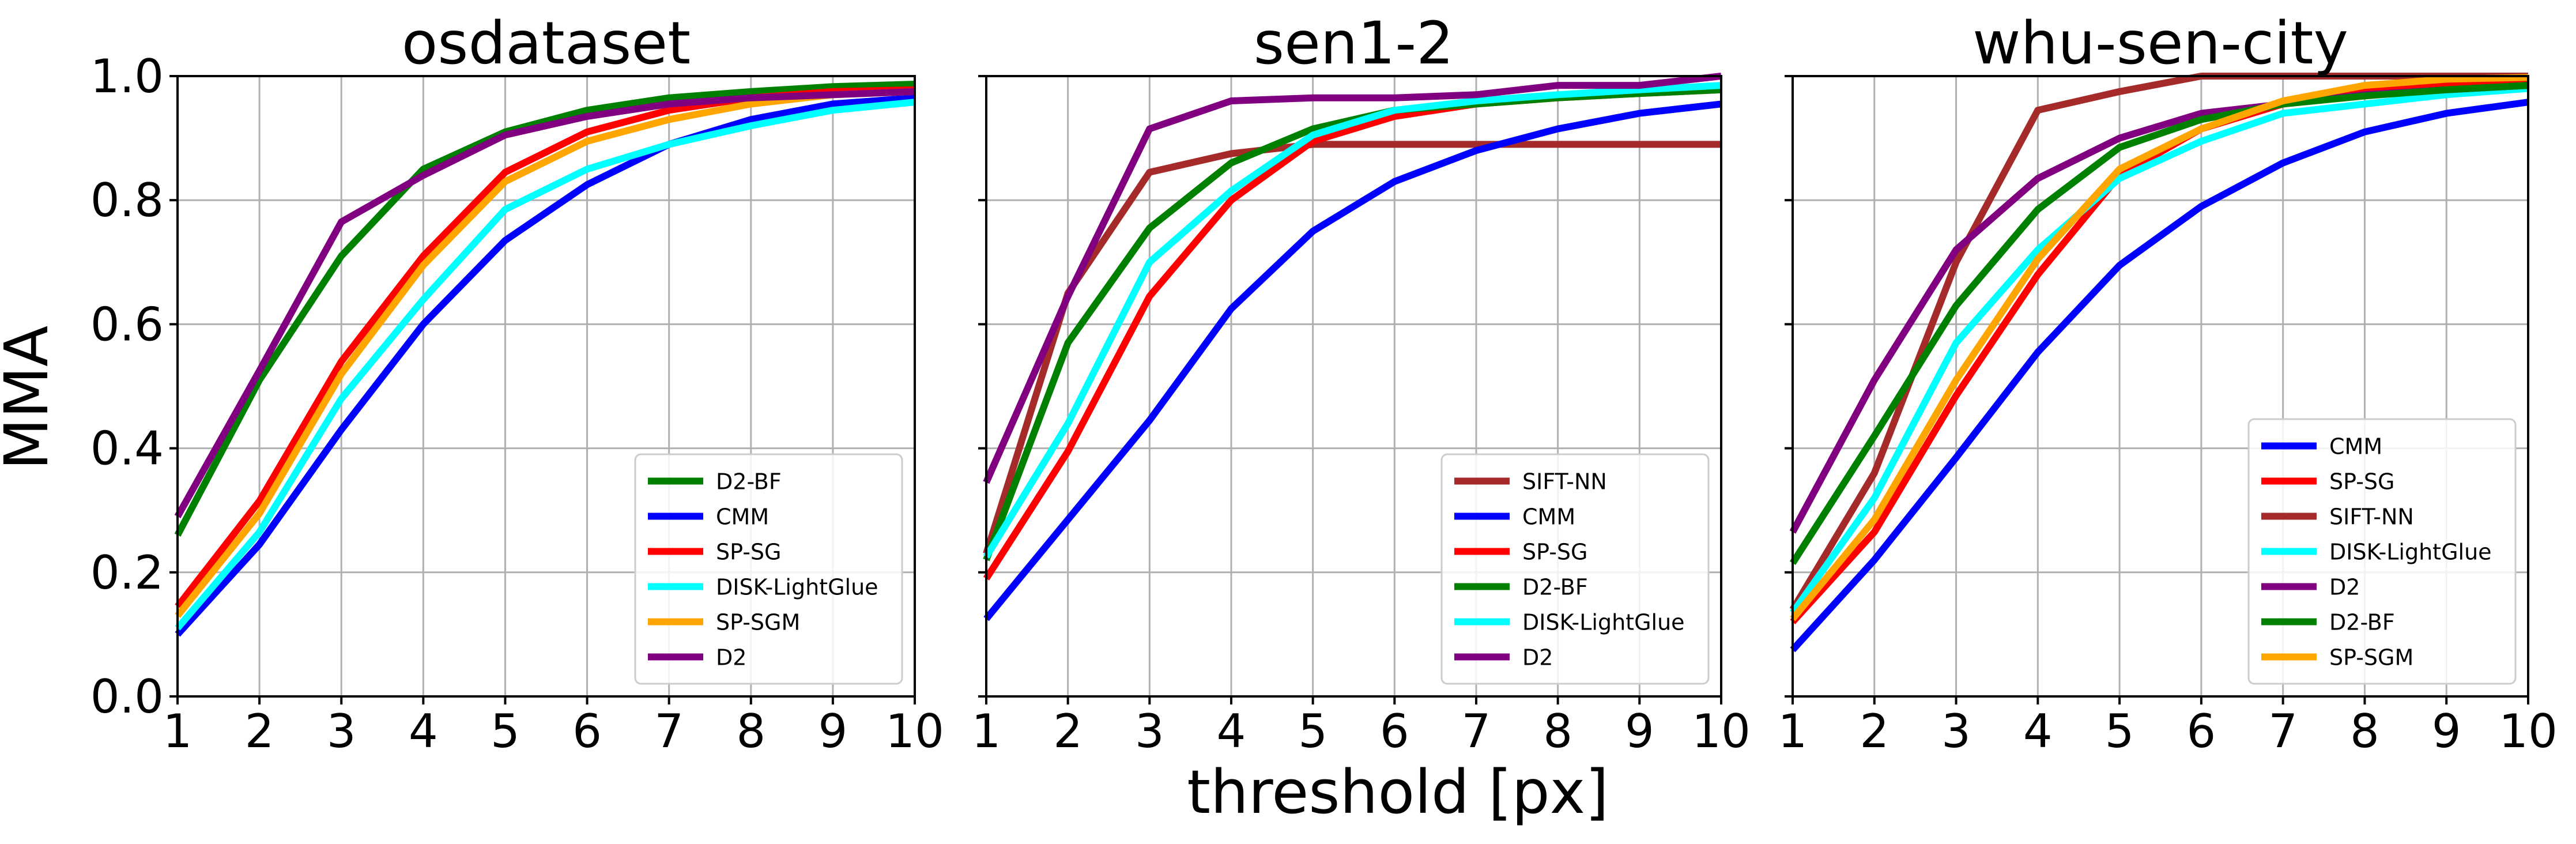 The height and width of the screenshot is (844, 2576). Describe the element at coordinates (127, 200) in the screenshot. I see `y-tick-label: 0.8` at that location.